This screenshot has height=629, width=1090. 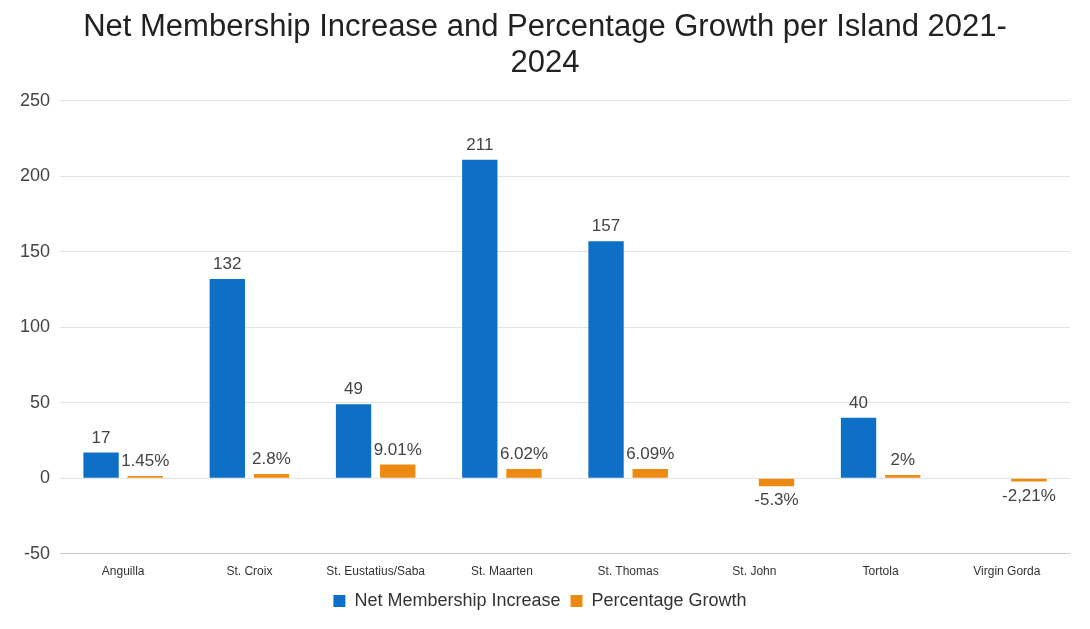 What do you see at coordinates (501, 571) in the screenshot?
I see `x-tick-label: St. Maarten` at bounding box center [501, 571].